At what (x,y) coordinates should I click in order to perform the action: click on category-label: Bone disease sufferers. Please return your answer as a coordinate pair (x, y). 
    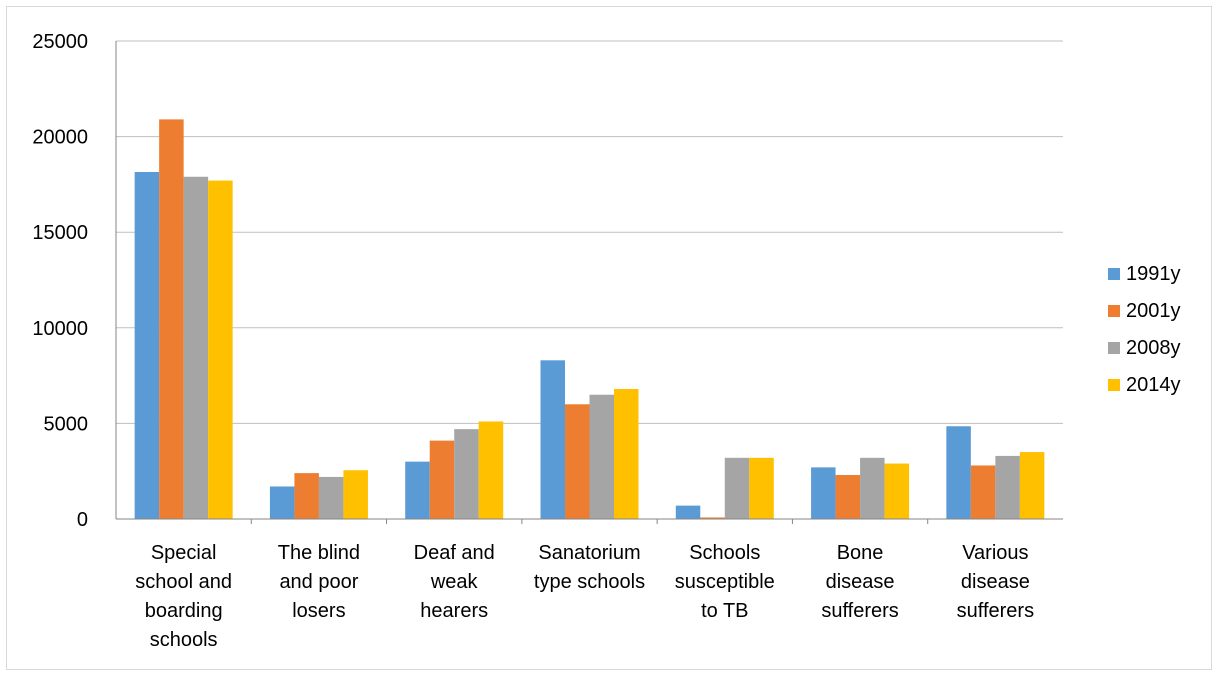
    Looking at the image, I should click on (859, 582).